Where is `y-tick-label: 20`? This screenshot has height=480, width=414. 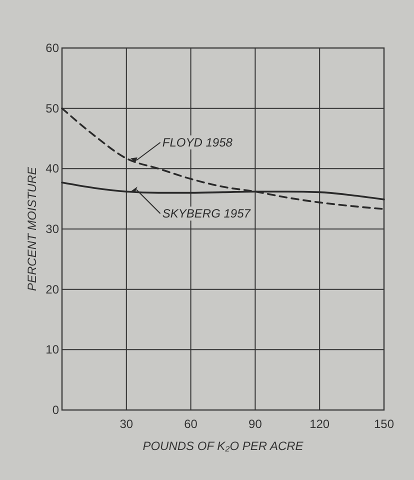
y-tick-label: 20 is located at coordinates (53, 289).